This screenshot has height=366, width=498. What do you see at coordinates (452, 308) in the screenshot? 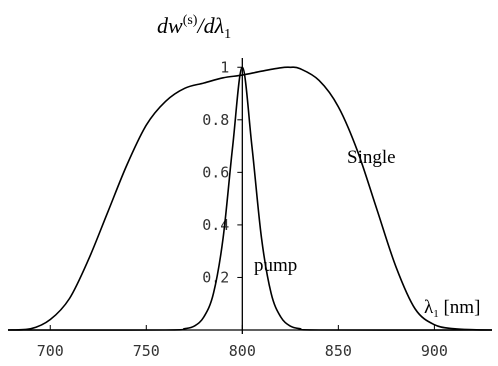
I see `x-axis-label: λ1 [nm]` at bounding box center [452, 308].